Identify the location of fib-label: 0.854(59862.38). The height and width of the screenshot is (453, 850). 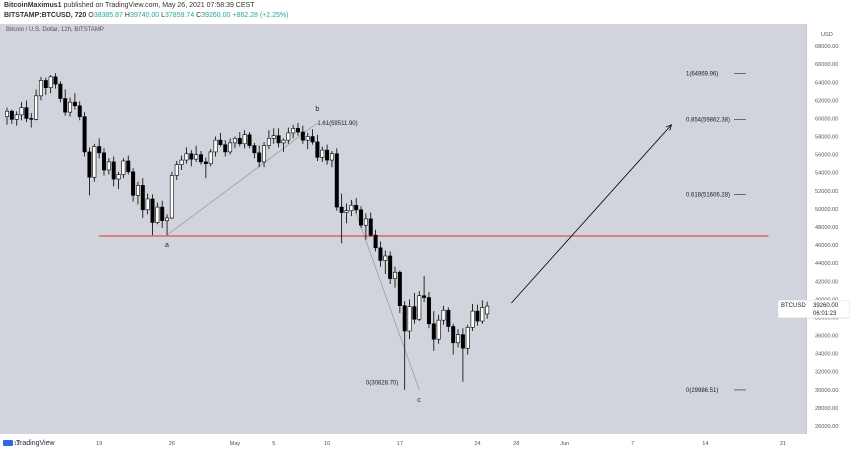
(708, 121).